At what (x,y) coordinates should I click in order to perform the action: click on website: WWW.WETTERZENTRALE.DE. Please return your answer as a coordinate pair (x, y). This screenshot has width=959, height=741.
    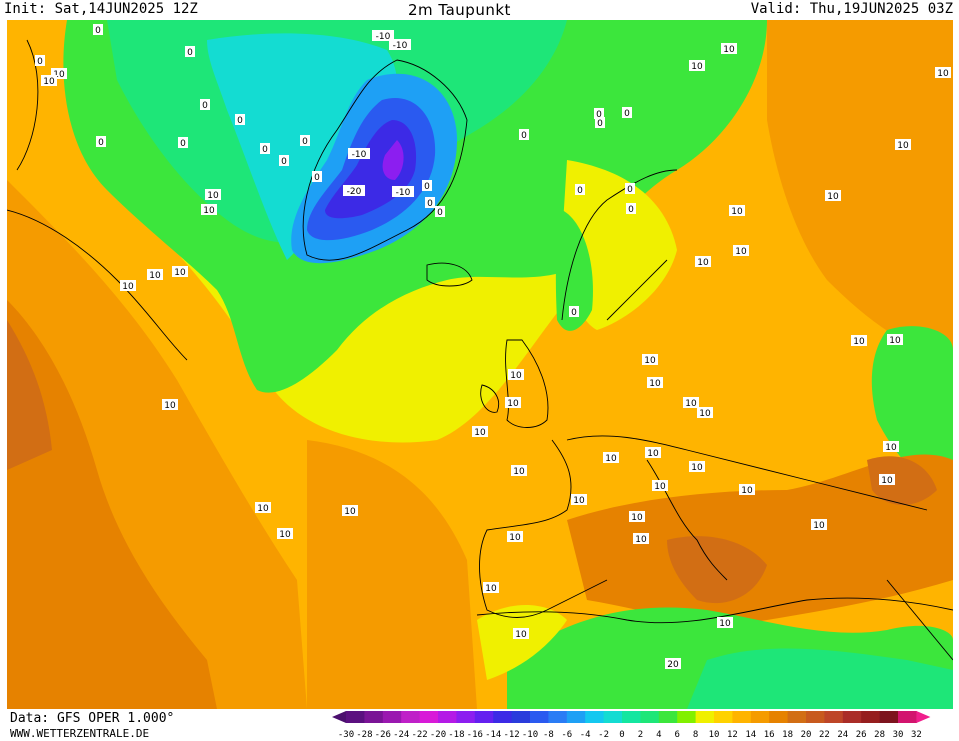
    Looking at the image, I should click on (80, 733).